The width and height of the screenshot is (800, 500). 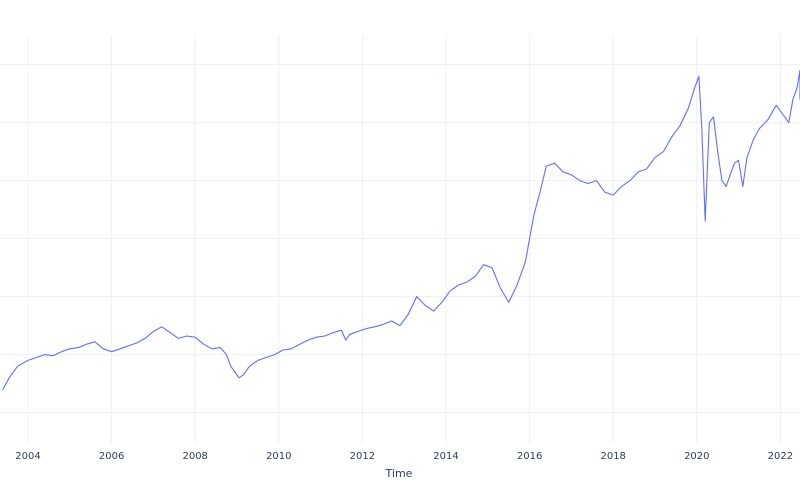 What do you see at coordinates (194, 456) in the screenshot?
I see `x-tick-label-2008: 2008` at bounding box center [194, 456].